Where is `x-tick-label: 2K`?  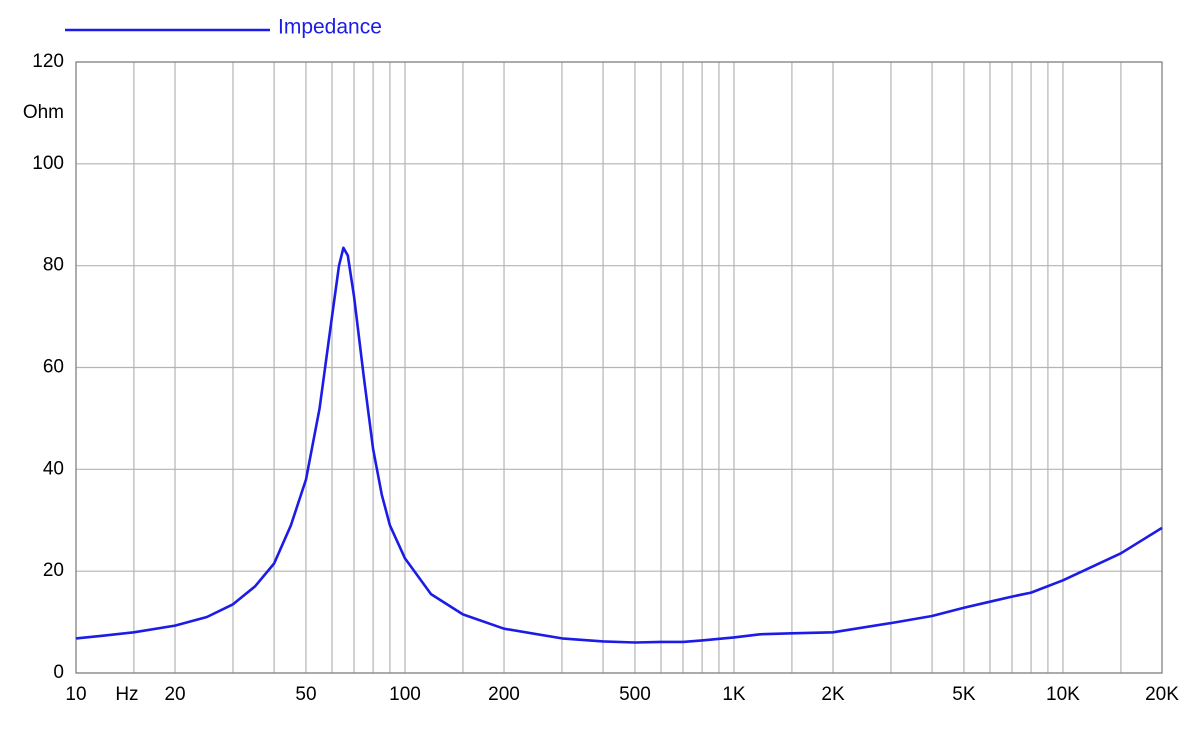
x-tick-label: 2K is located at coordinates (833, 694).